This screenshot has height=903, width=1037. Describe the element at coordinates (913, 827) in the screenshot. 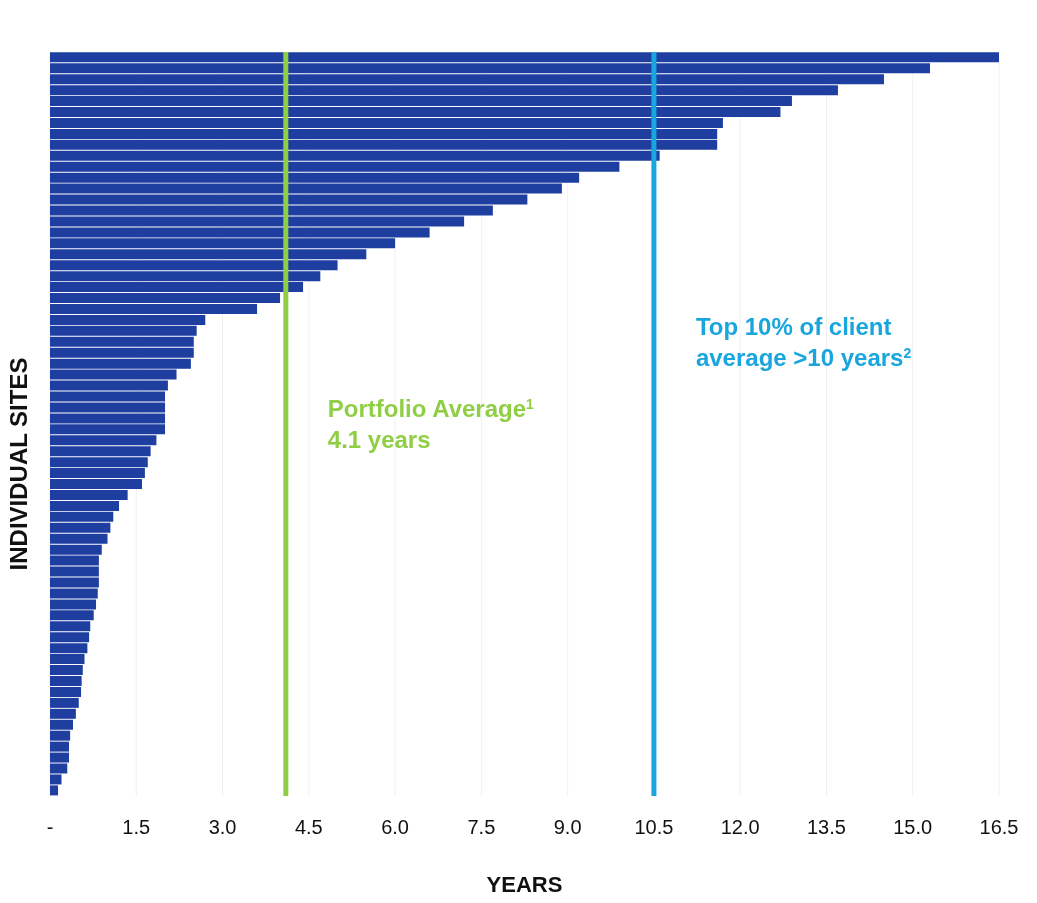

I see `x-tick-label: 15.0` at that location.